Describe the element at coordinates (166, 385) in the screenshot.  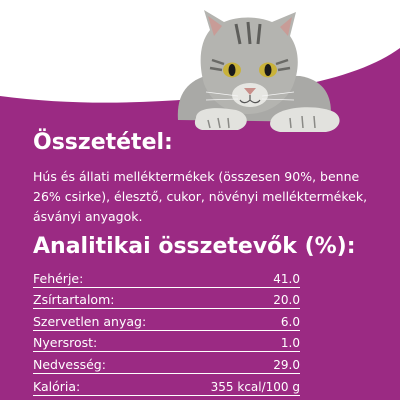
I see `table-row: Kalória: 355 kcal/100 g` at that location.